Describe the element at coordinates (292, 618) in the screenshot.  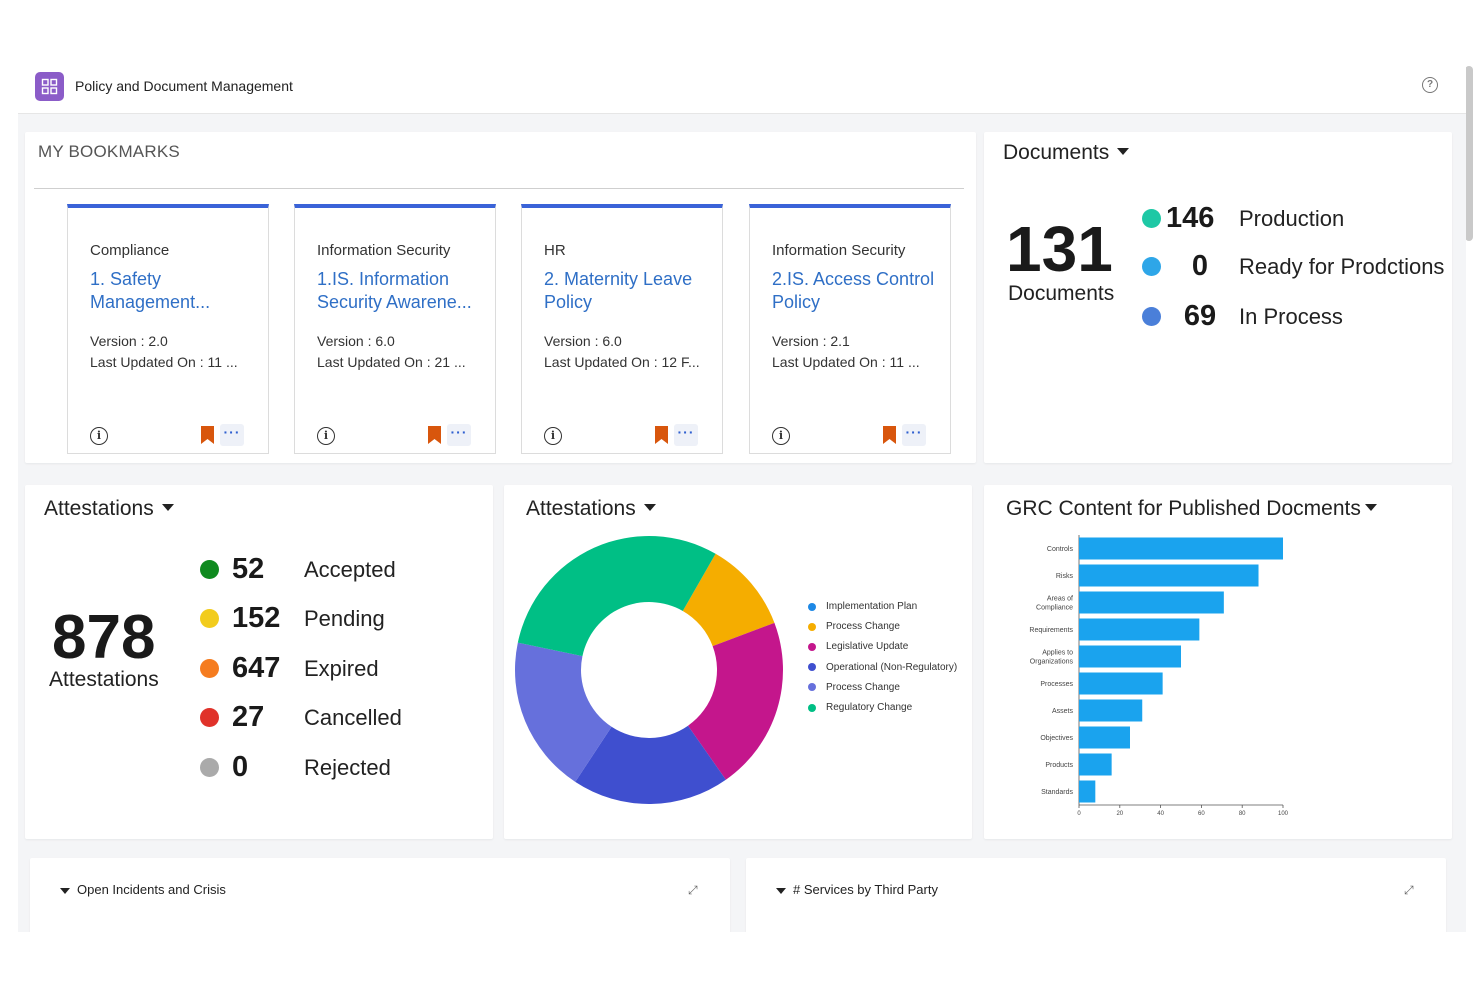
I see `attestation-row: 152 Pending` at that location.